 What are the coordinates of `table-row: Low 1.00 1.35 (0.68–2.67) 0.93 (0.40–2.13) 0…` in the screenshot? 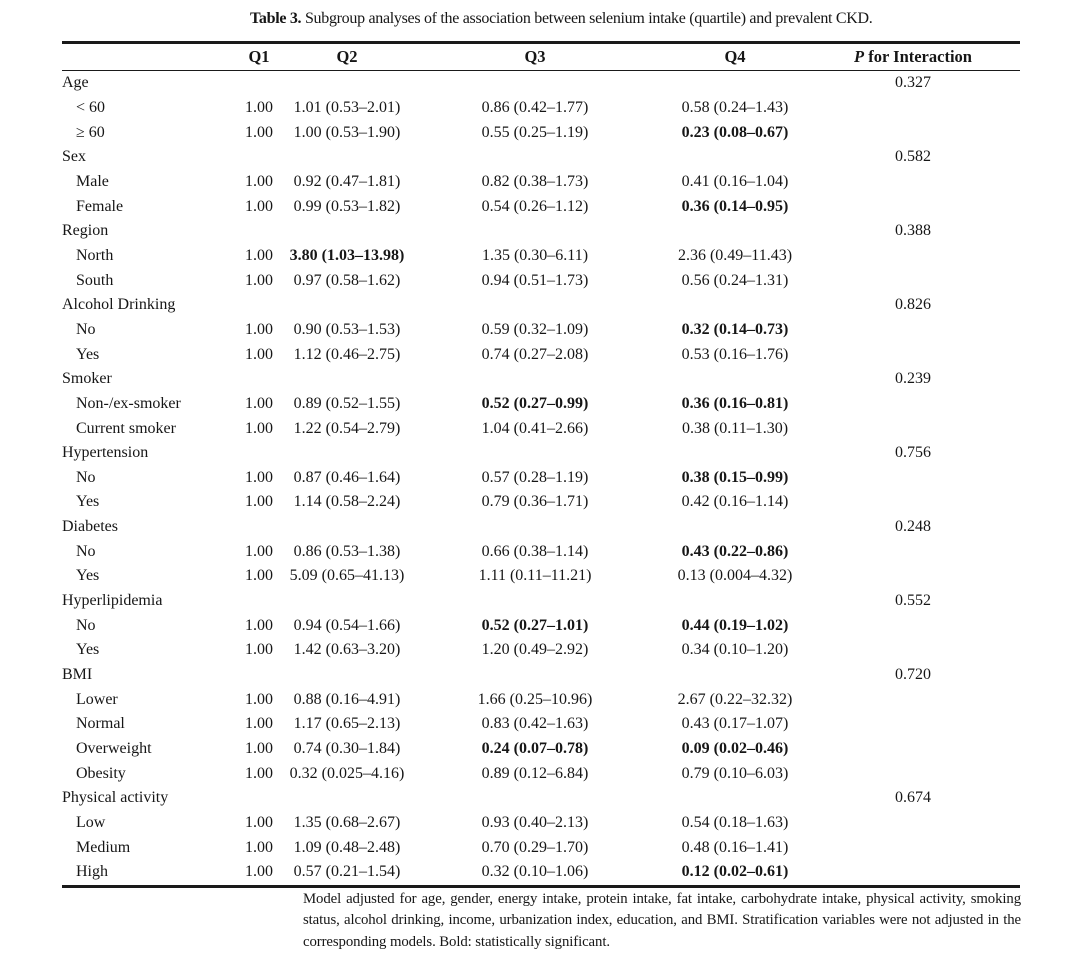 It's located at (541, 823).